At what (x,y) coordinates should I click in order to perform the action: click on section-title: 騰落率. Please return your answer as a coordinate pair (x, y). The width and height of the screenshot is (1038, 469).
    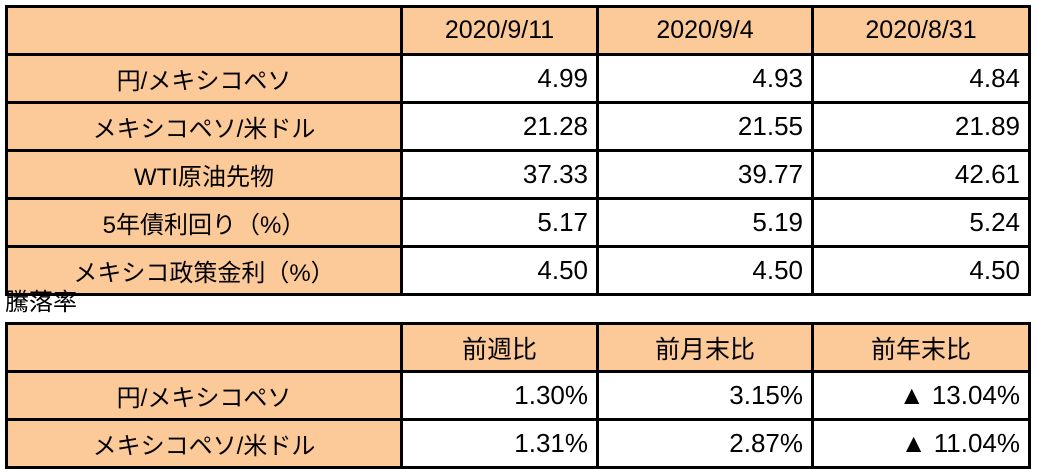
    Looking at the image, I should click on (41, 302).